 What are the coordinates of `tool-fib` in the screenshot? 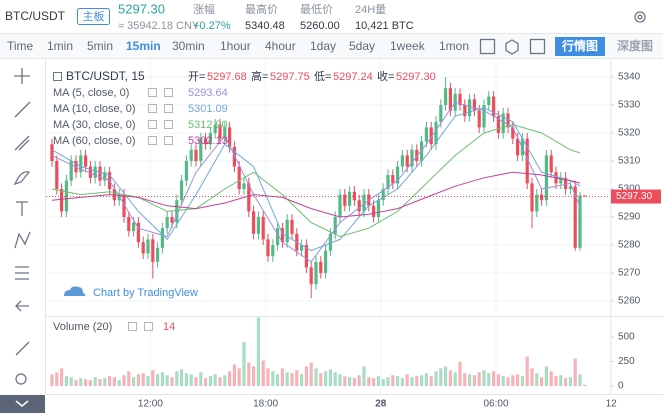 It's located at (22, 143).